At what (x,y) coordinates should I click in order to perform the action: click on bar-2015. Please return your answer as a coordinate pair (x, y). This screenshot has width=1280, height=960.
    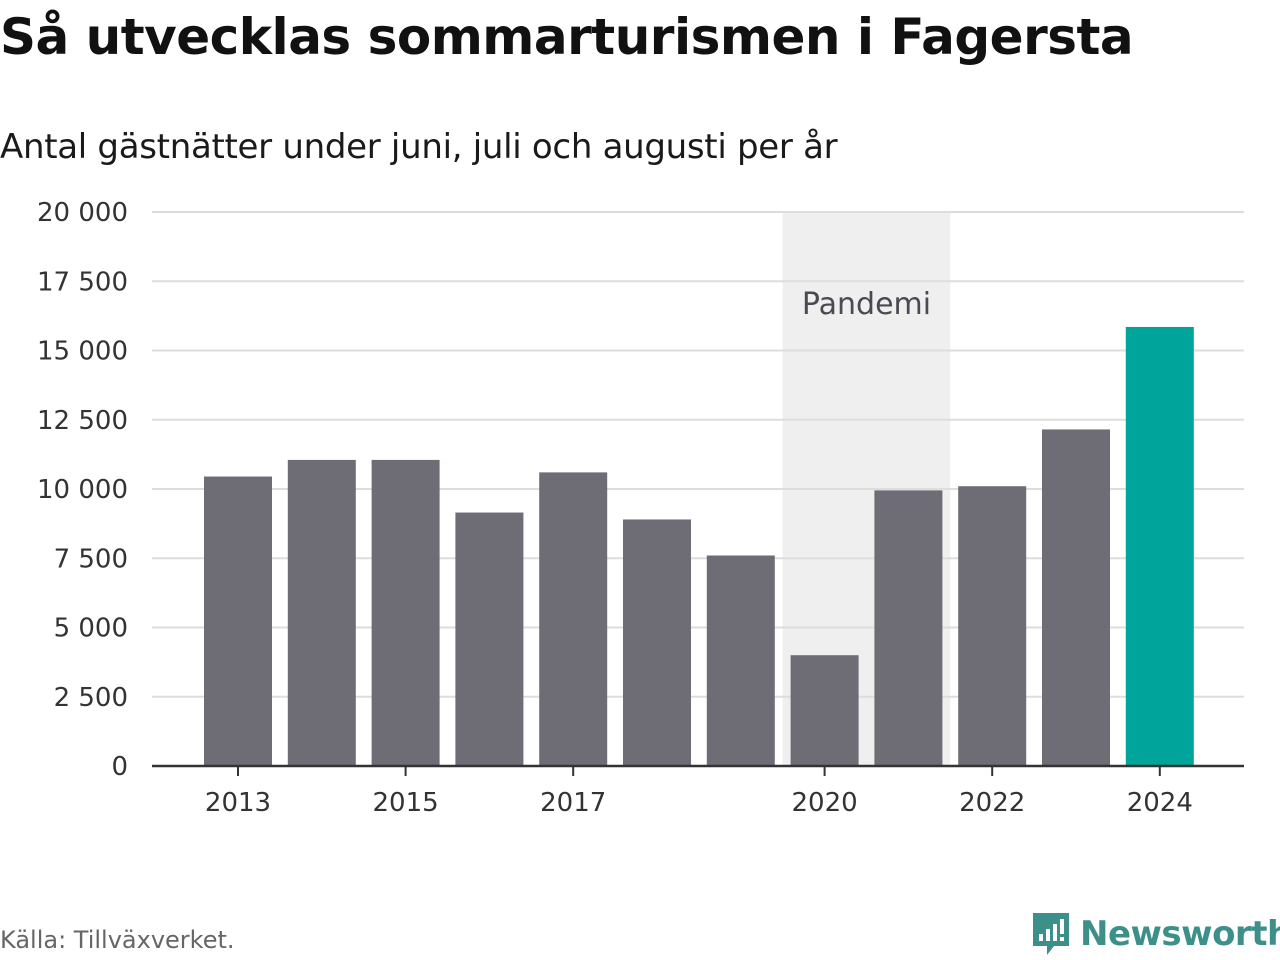
    Looking at the image, I should click on (405, 612).